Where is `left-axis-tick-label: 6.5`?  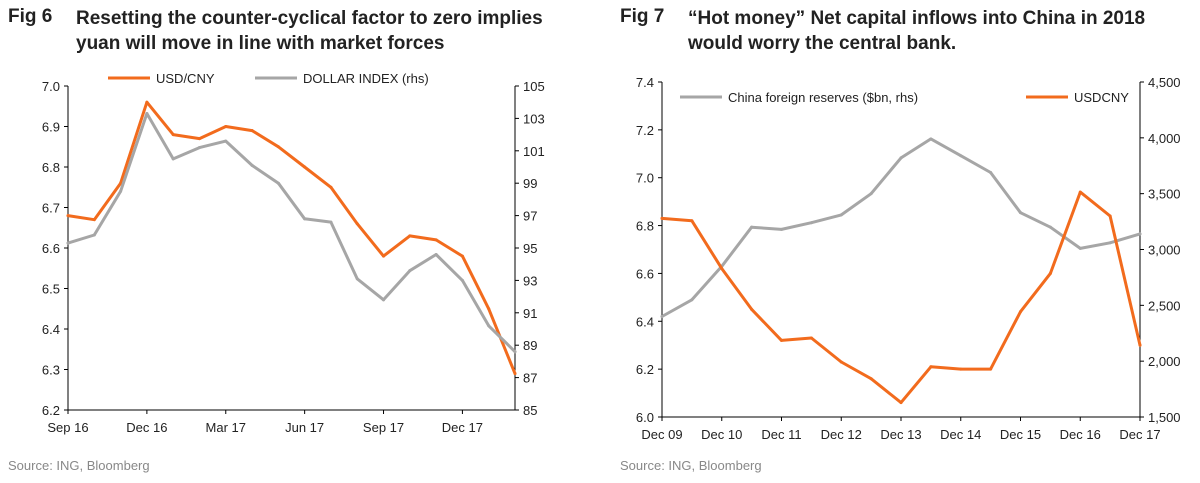 left-axis-tick-label: 6.5 is located at coordinates (51, 289).